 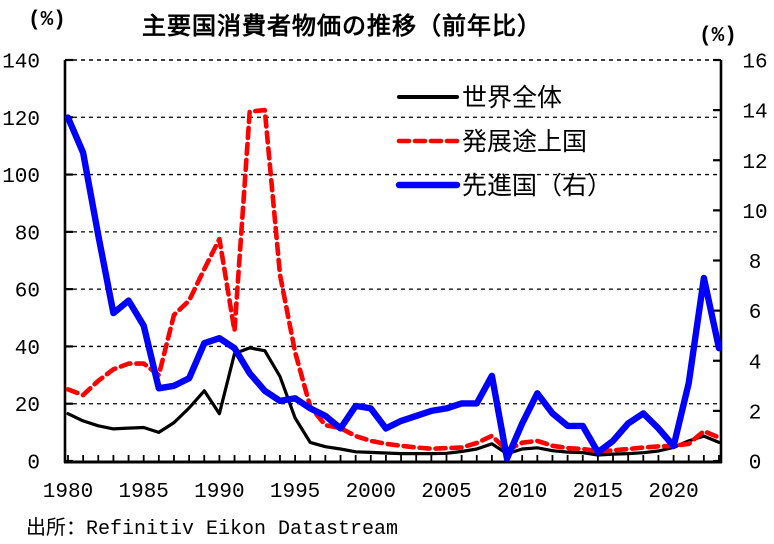 What do you see at coordinates (754, 63) in the screenshot?
I see `right-axis-tick-label: 16` at bounding box center [754, 63].